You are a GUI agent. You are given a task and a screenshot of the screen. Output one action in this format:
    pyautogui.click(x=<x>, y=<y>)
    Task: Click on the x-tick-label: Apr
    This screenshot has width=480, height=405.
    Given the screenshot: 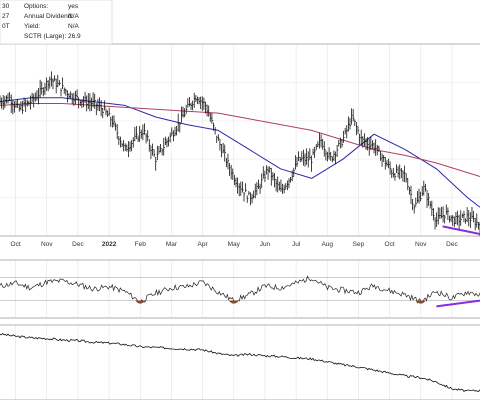 What is the action you would take?
    pyautogui.click(x=203, y=244)
    